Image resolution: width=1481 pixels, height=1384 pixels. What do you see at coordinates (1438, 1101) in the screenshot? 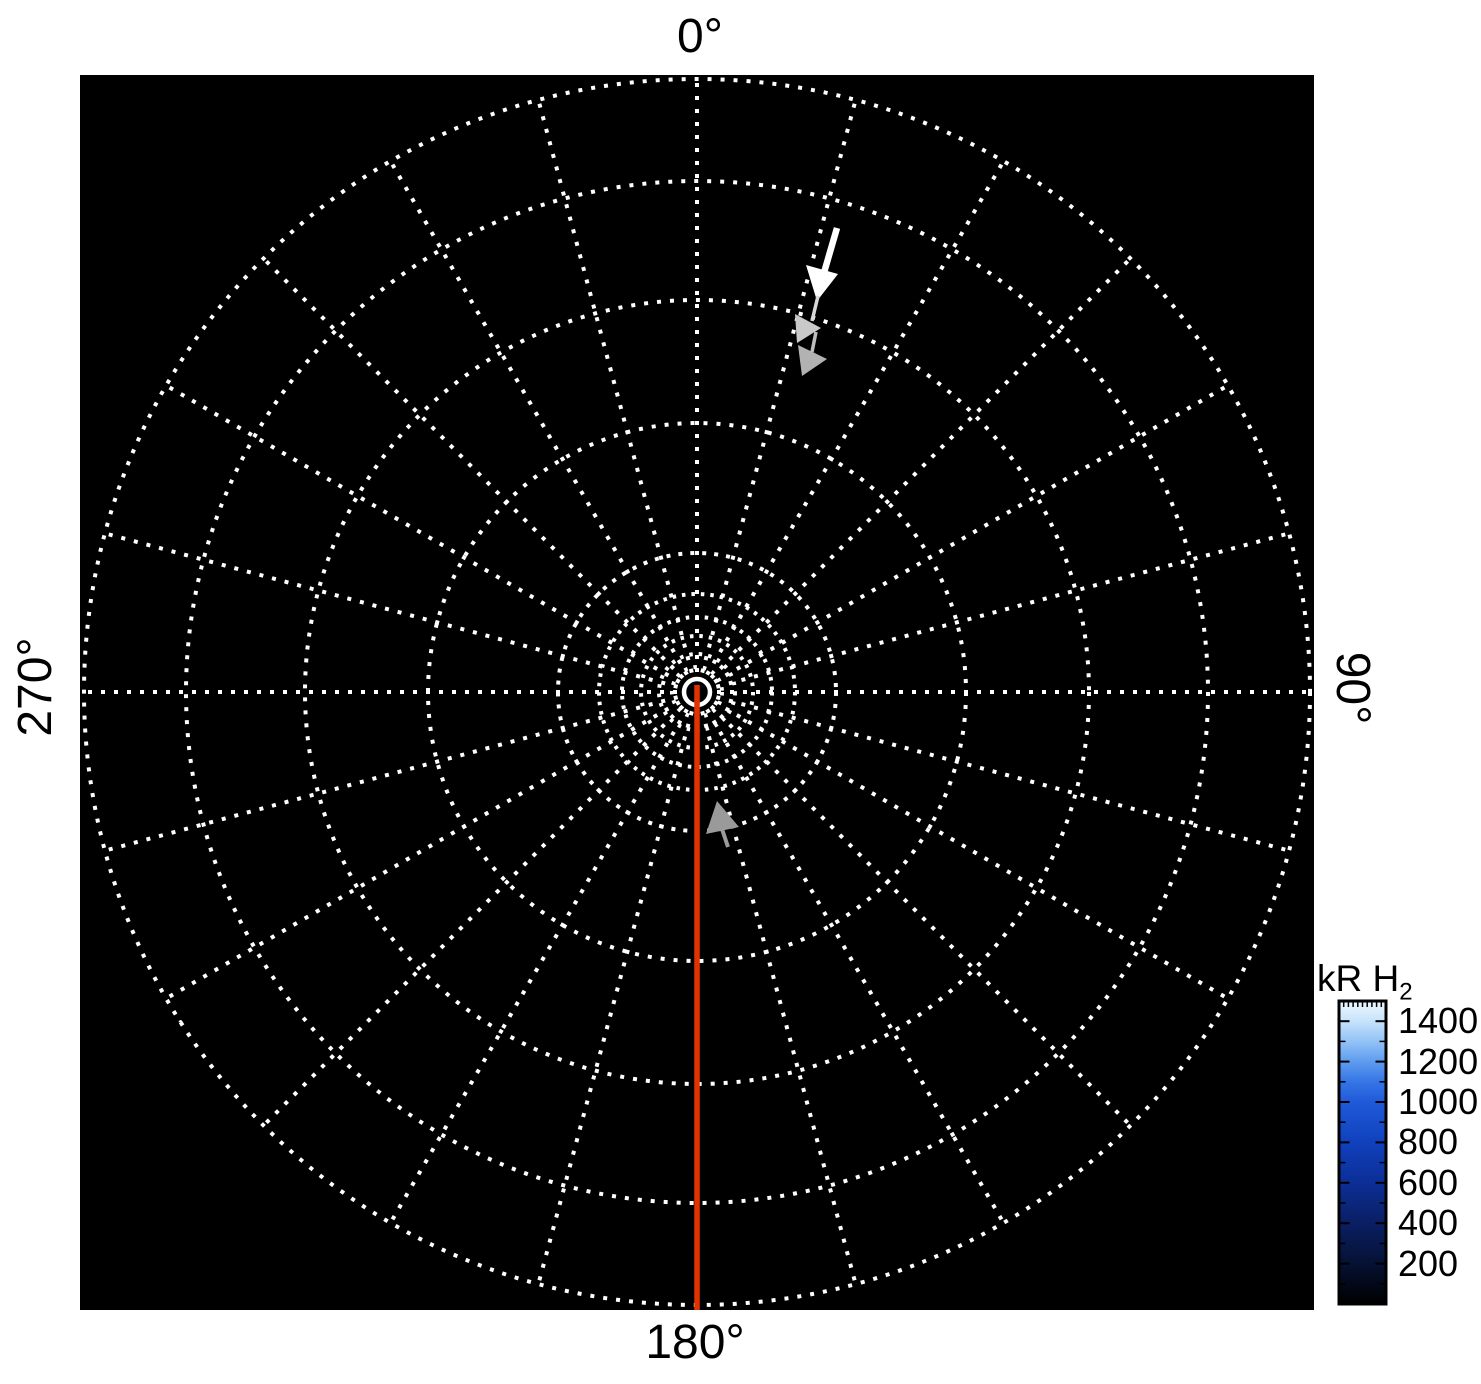
I see `colorbar-tick-label: 1000` at bounding box center [1438, 1101].